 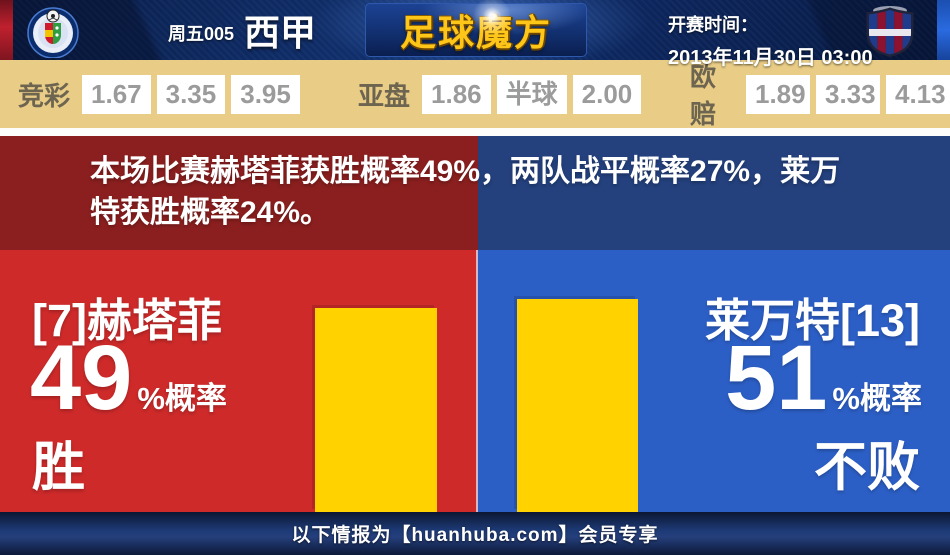 I want to click on kickoff-block: 开赛时间： 2013年11月30日 03:00, so click(x=770, y=40).